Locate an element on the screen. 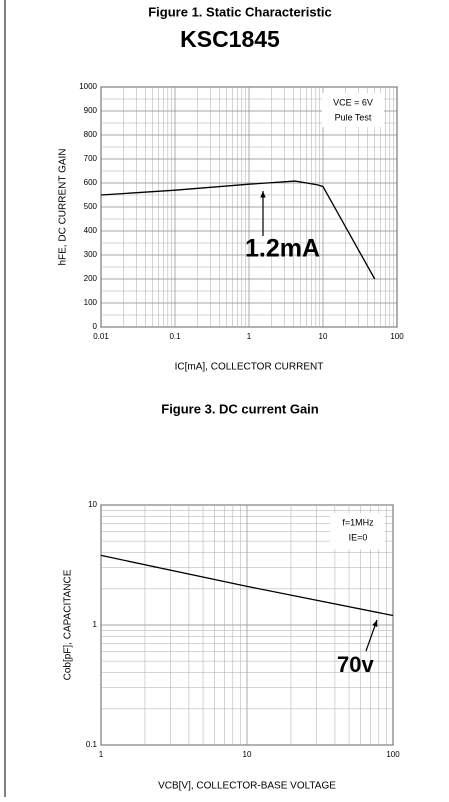 The height and width of the screenshot is (802, 449). y-axis-label: hFE, DC CURRENT GAIN is located at coordinates (63, 206).